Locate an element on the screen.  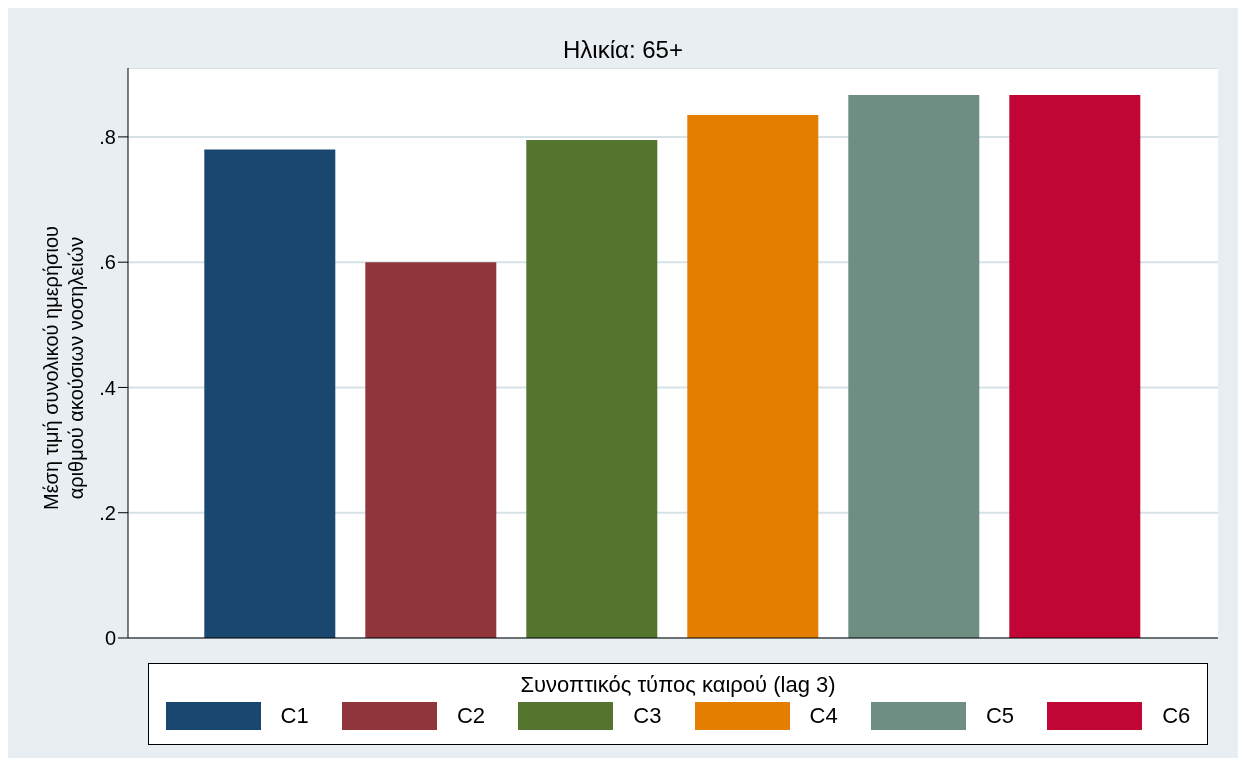
legend-label: C4 is located at coordinates (823, 716).